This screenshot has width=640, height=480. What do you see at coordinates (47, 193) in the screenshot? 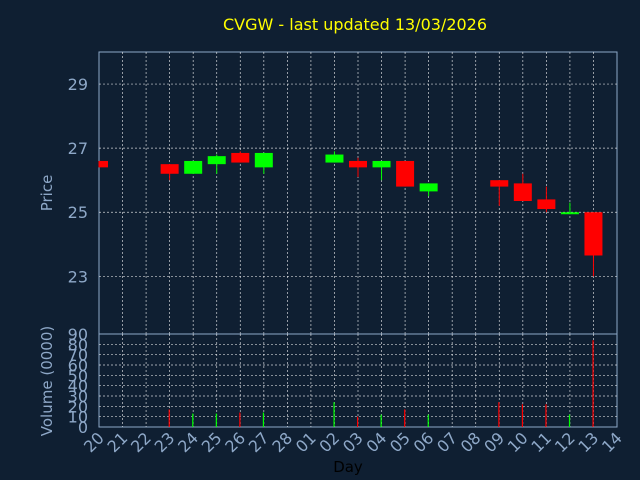
I see `price-axis-label: Price` at bounding box center [47, 193].